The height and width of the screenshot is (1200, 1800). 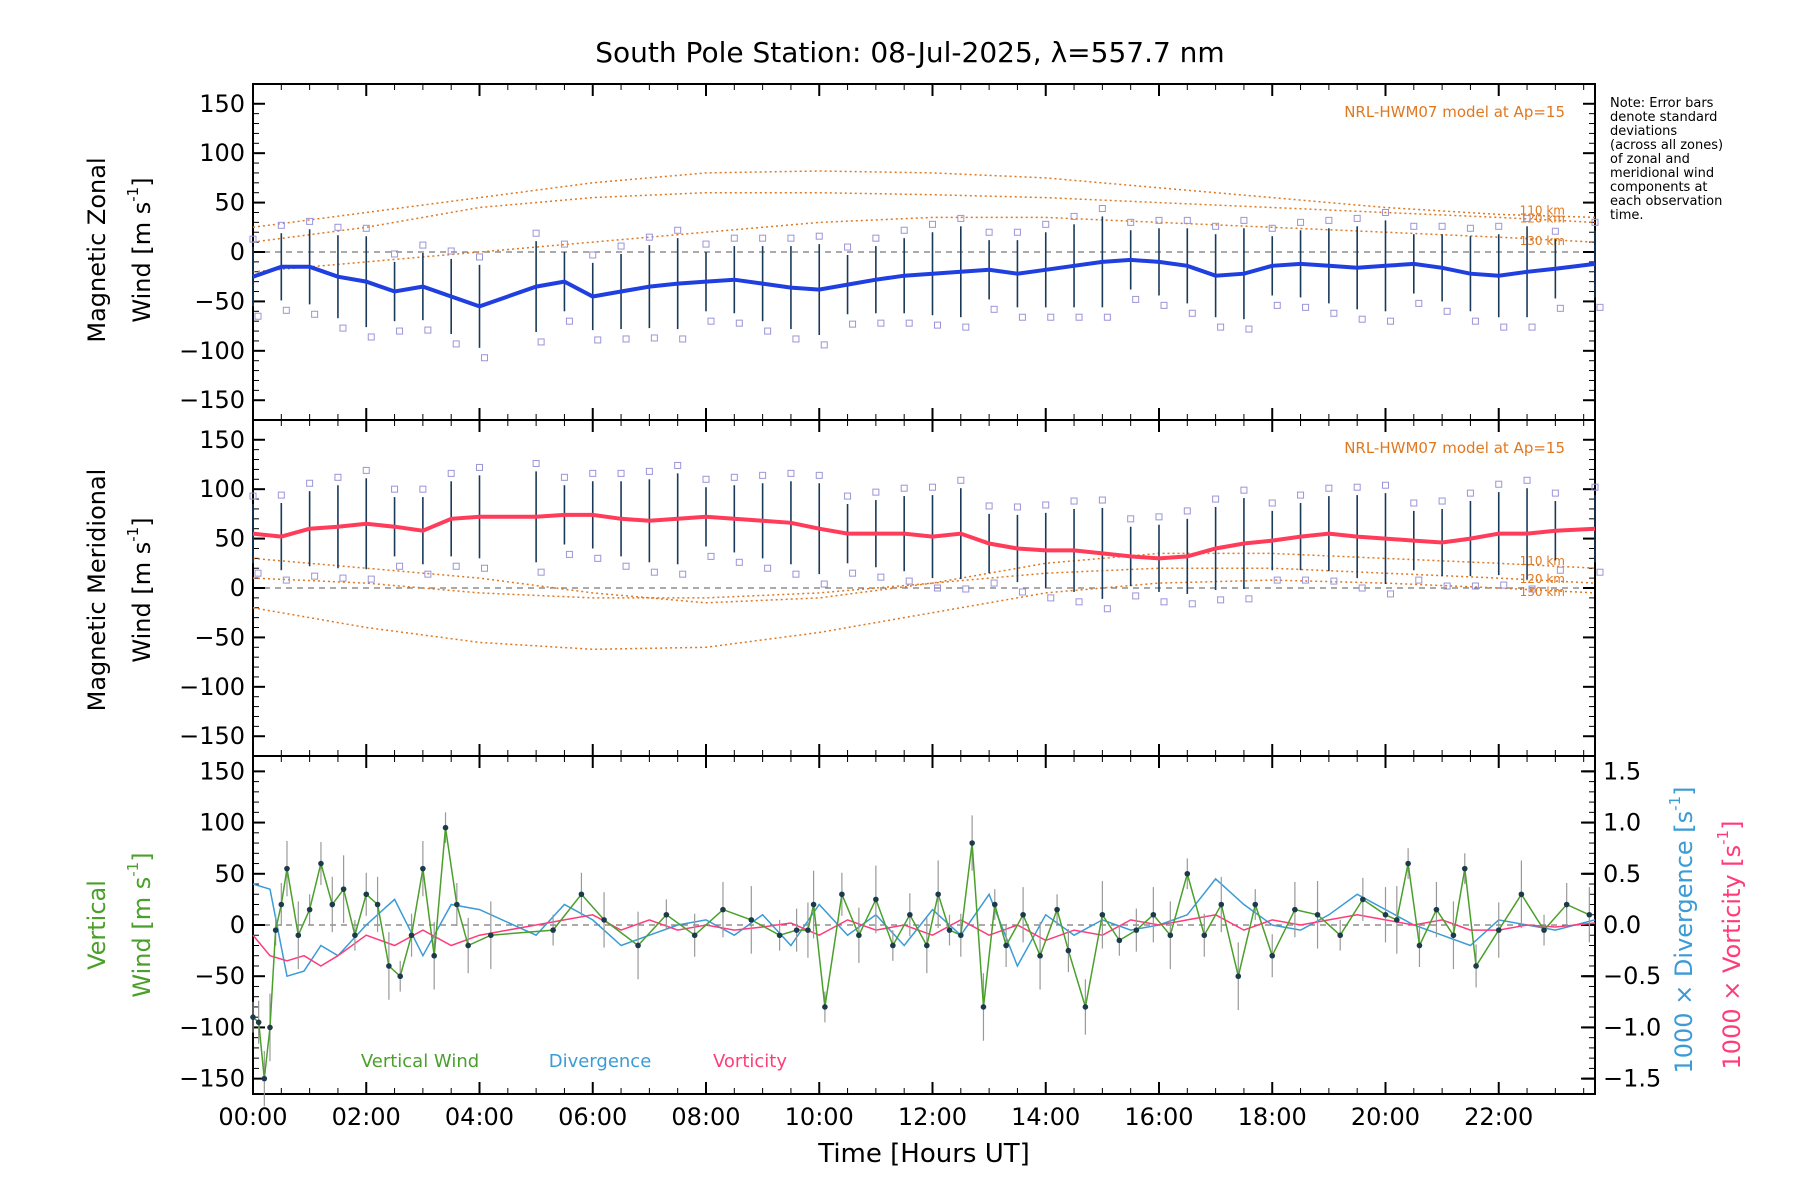 What do you see at coordinates (212, 351) in the screenshot?
I see `zonal-ytick-label: −100` at bounding box center [212, 351].